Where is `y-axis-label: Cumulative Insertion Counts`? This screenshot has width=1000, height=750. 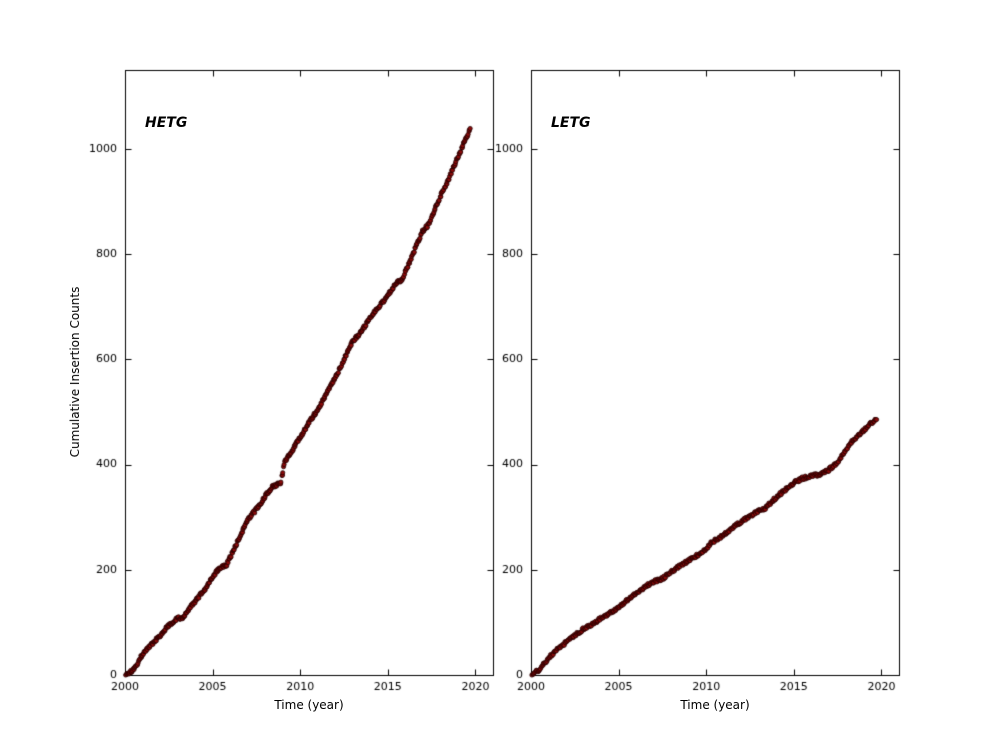 y-axis-label: Cumulative Insertion Counts is located at coordinates (75, 372).